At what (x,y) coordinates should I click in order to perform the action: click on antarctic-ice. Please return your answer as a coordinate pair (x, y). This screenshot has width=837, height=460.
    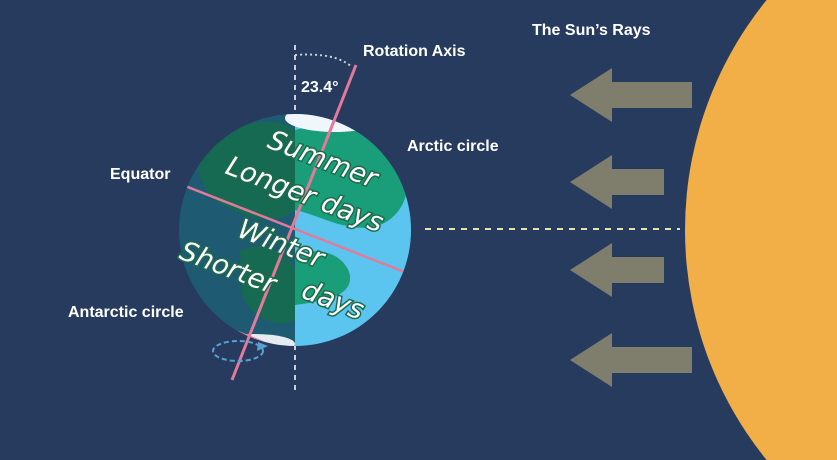
    Looking at the image, I should click on (255, 340).